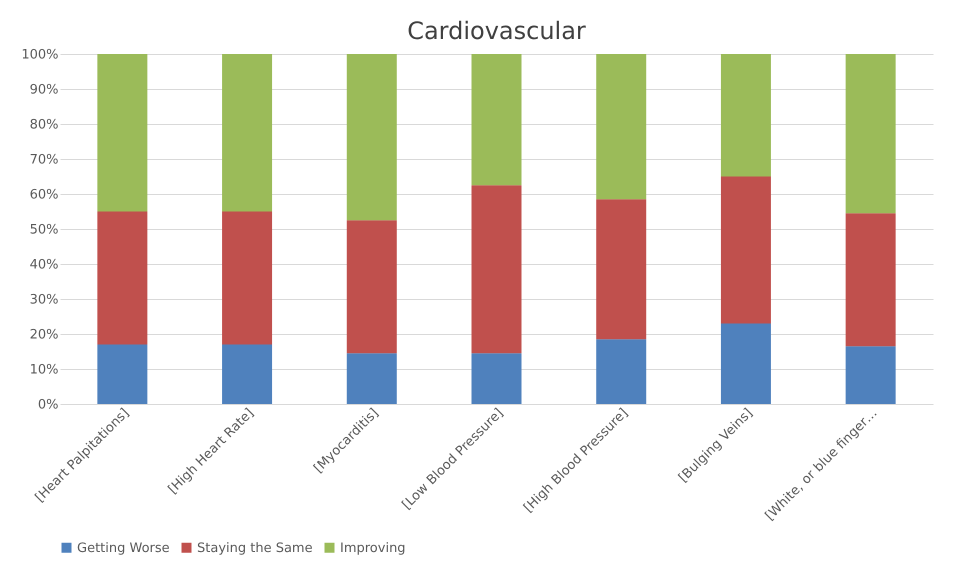 Image resolution: width=953 pixels, height=575 pixels. Describe the element at coordinates (44, 160) in the screenshot. I see `y-tick-label: 70%` at that location.